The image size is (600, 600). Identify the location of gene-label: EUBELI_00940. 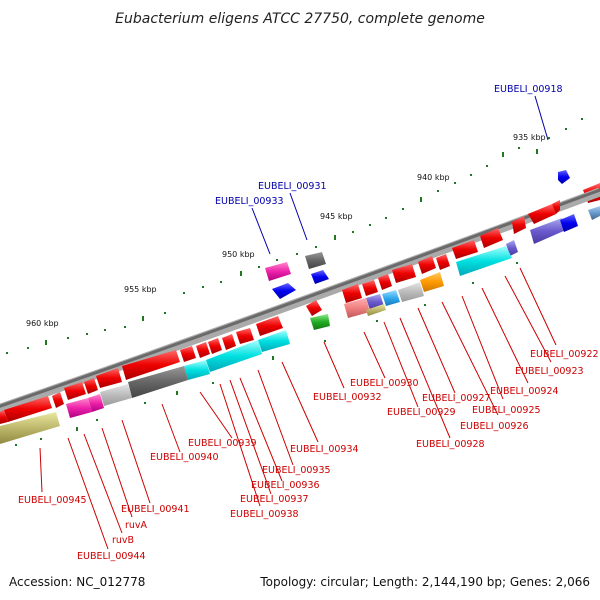
(184, 457).